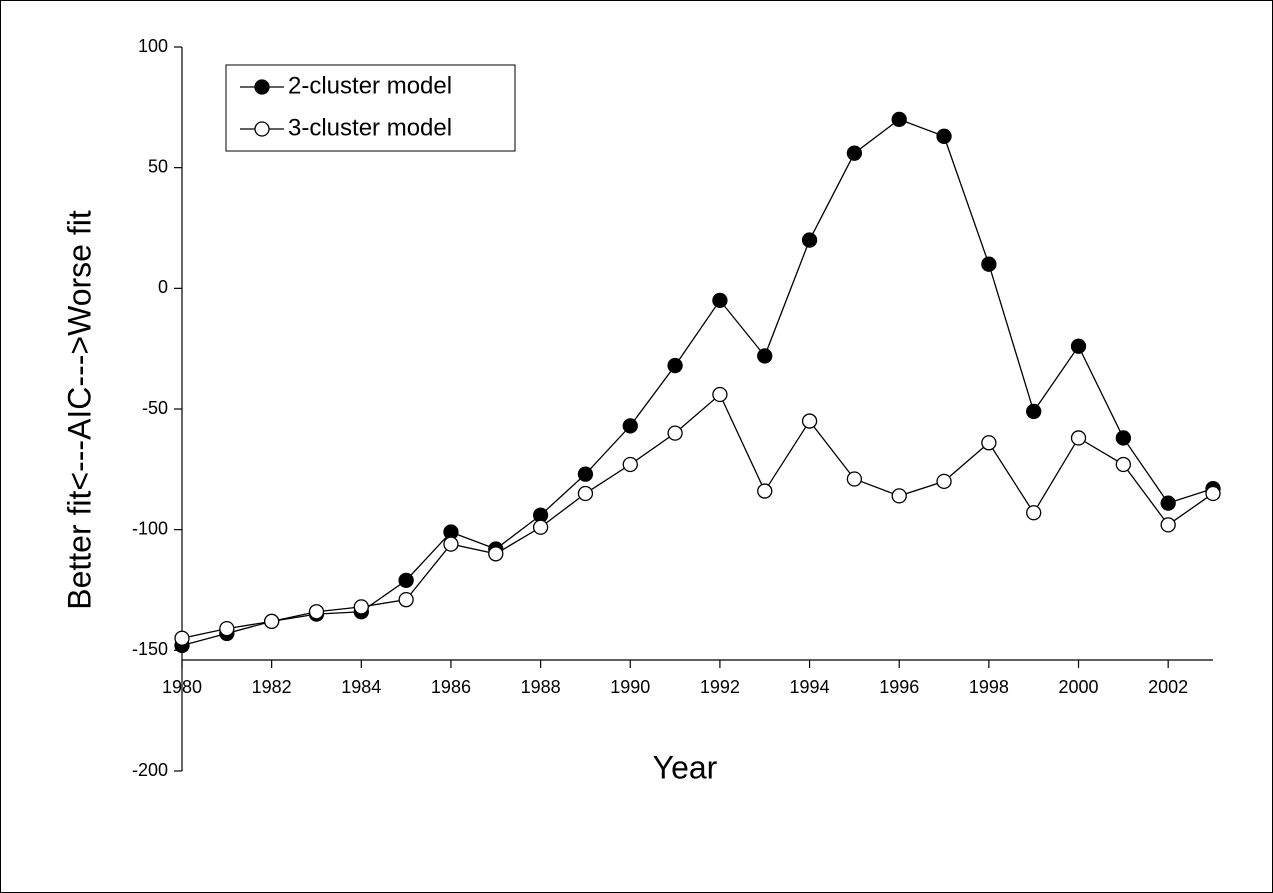  I want to click on x-tick-label: 1992, so click(720, 687).